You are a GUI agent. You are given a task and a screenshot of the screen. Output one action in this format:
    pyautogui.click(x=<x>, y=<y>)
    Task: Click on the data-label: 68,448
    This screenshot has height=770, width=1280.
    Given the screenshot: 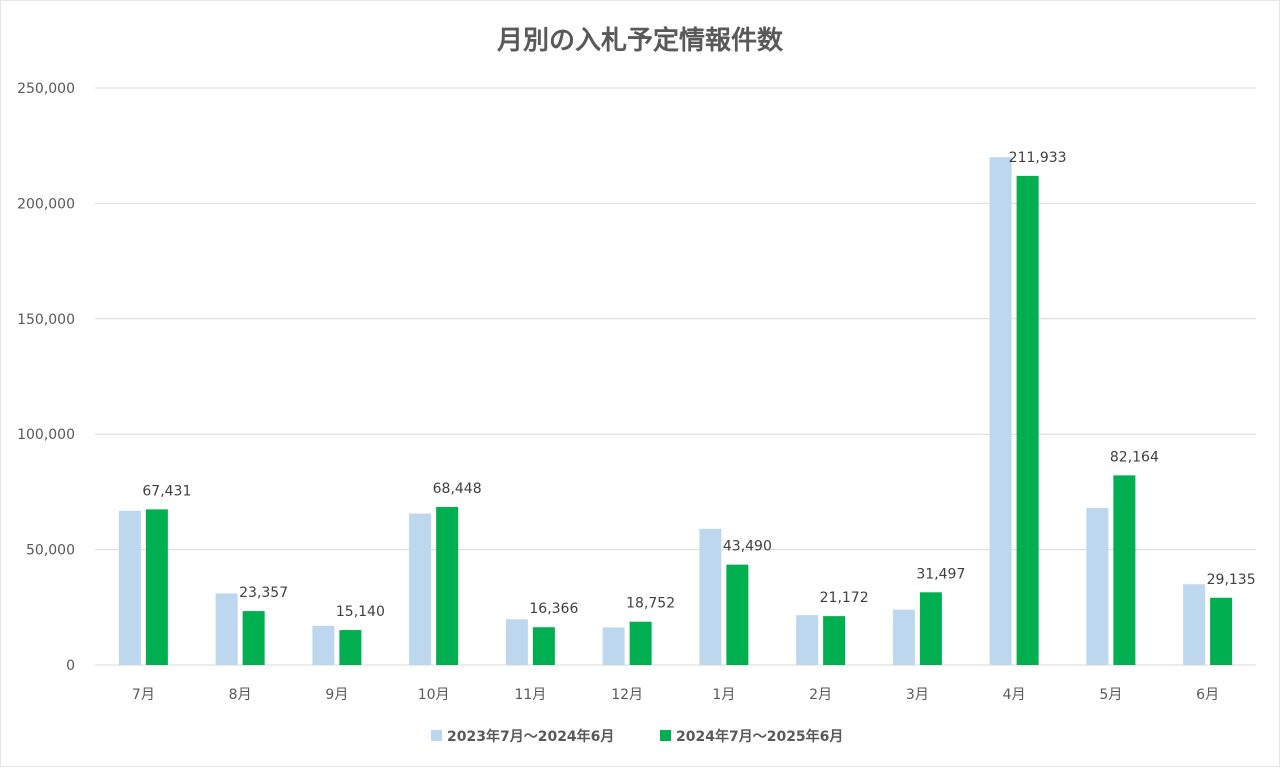 What is the action you would take?
    pyautogui.click(x=457, y=489)
    